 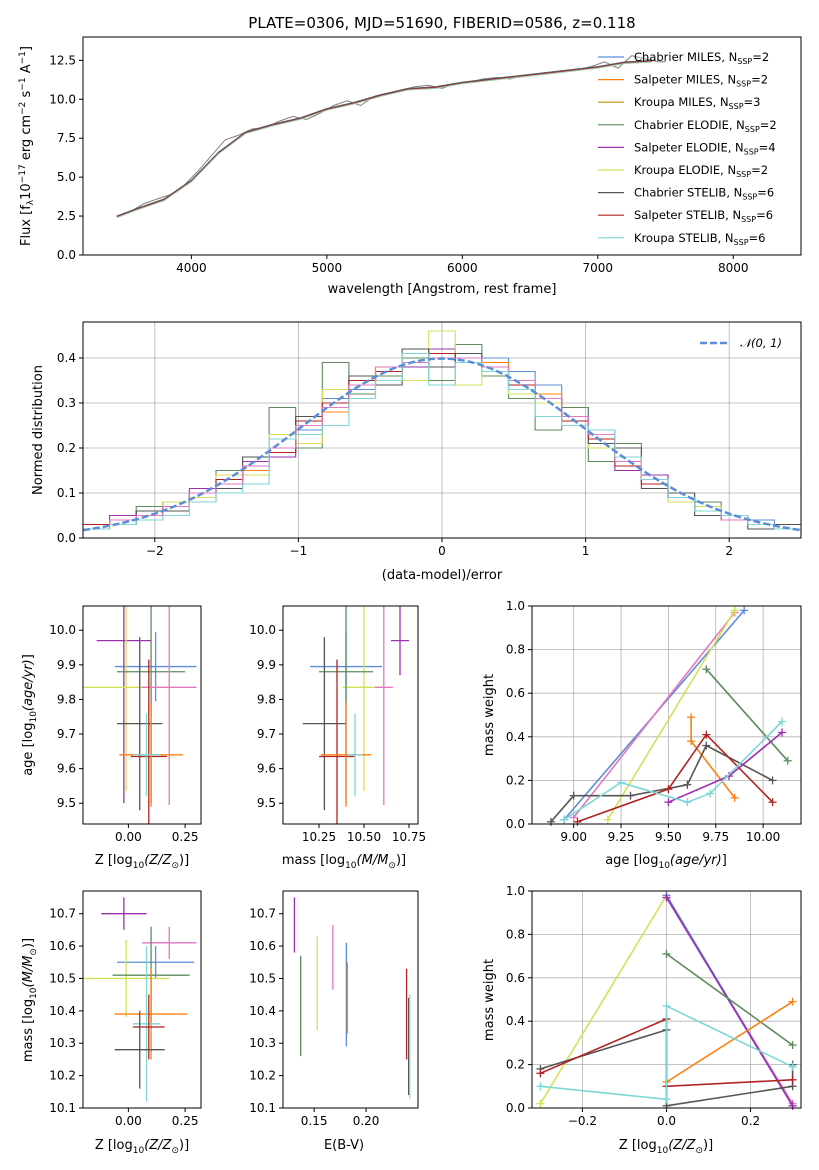 What do you see at coordinates (142, 862) in the screenshot?
I see `age-z-xlabel: Z [log10(Z/Z⊙)]` at bounding box center [142, 862].